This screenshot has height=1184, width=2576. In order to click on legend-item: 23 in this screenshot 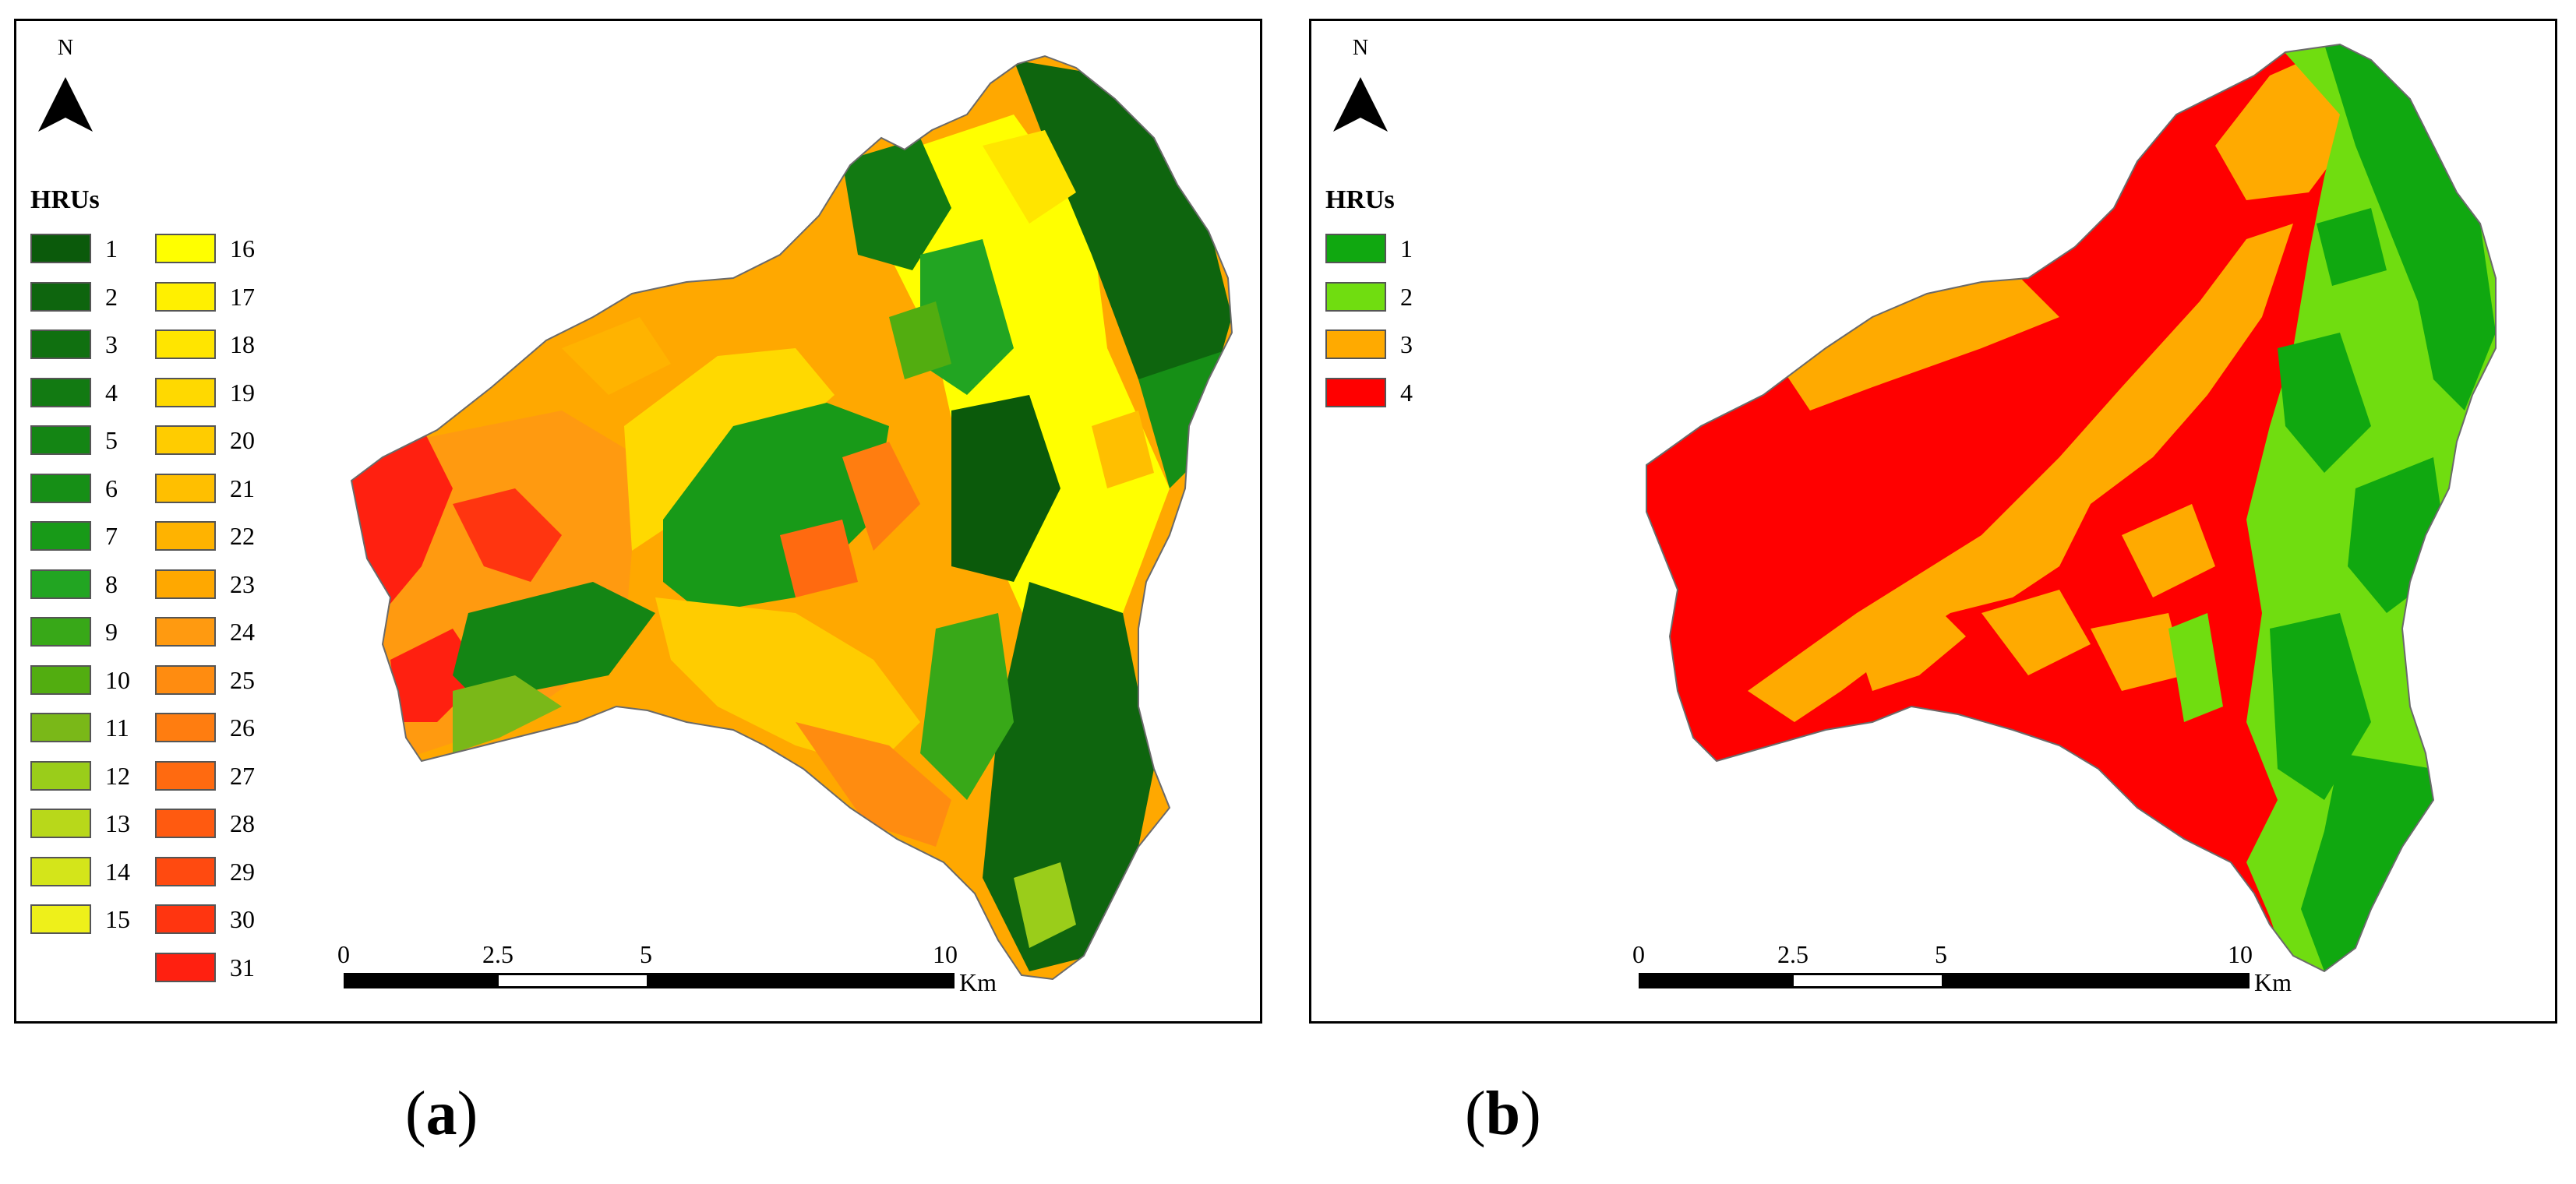, I will do `click(205, 584)`.